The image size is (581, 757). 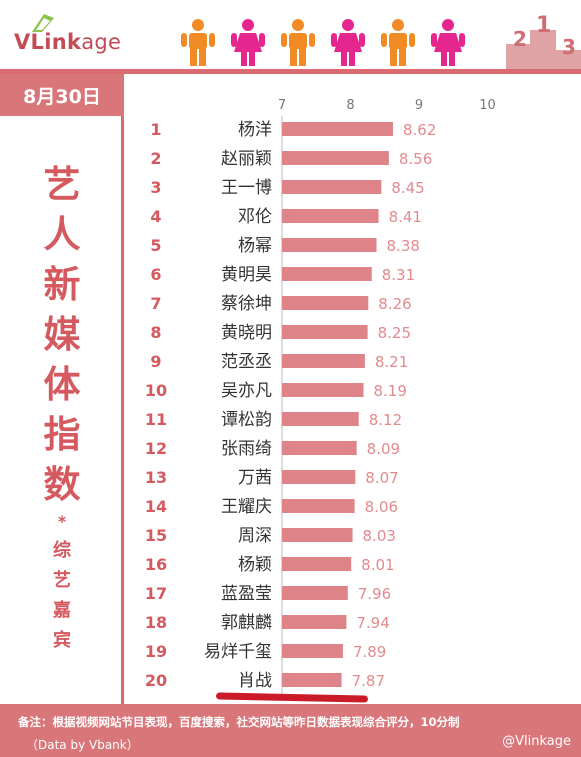 What do you see at coordinates (255, 565) in the screenshot?
I see `category-label: 杨颖` at bounding box center [255, 565].